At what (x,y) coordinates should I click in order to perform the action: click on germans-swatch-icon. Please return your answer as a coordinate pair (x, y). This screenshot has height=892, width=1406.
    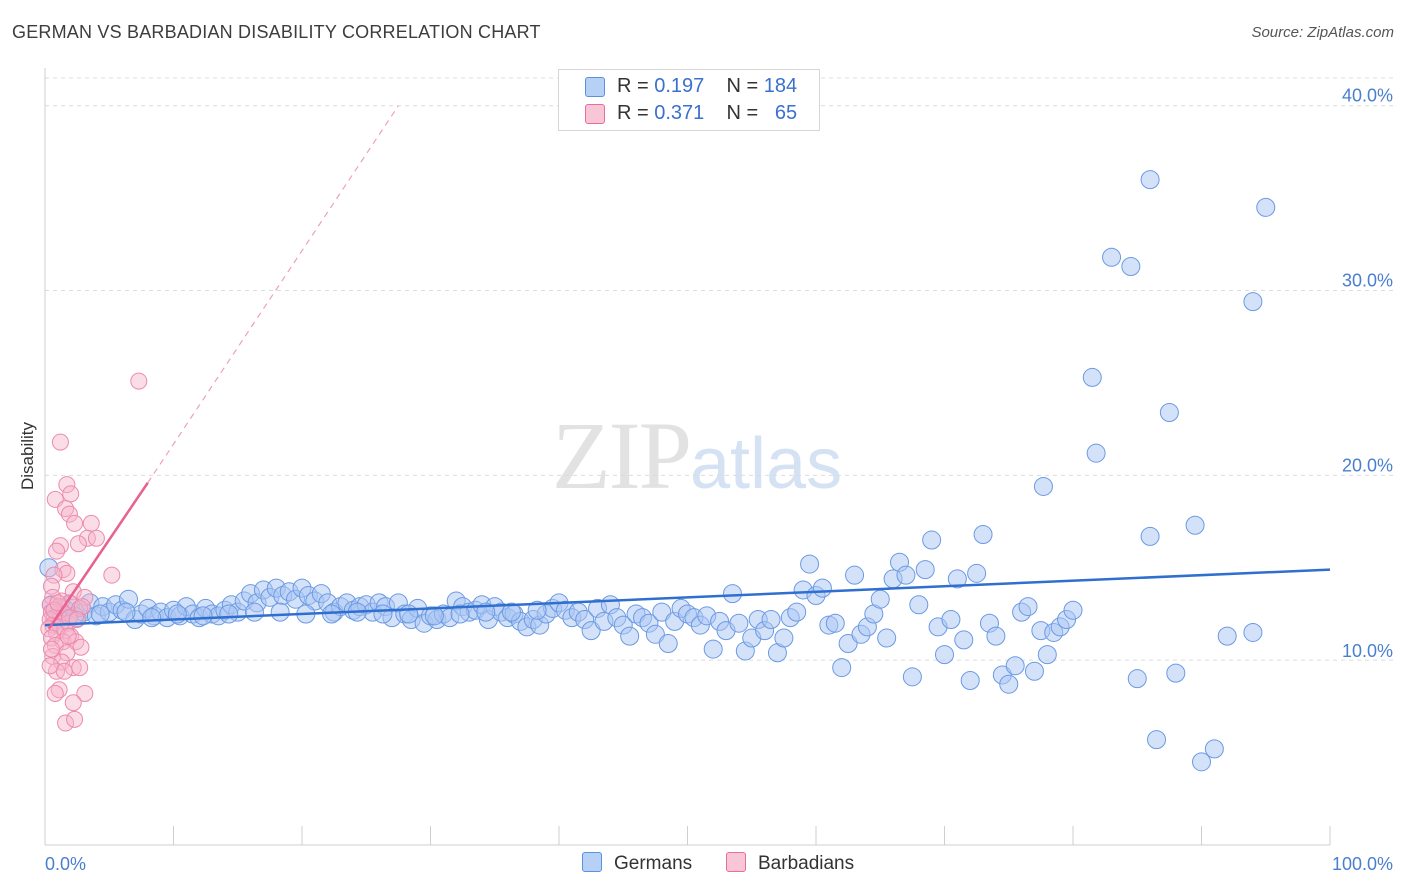
    Looking at the image, I should click on (595, 87).